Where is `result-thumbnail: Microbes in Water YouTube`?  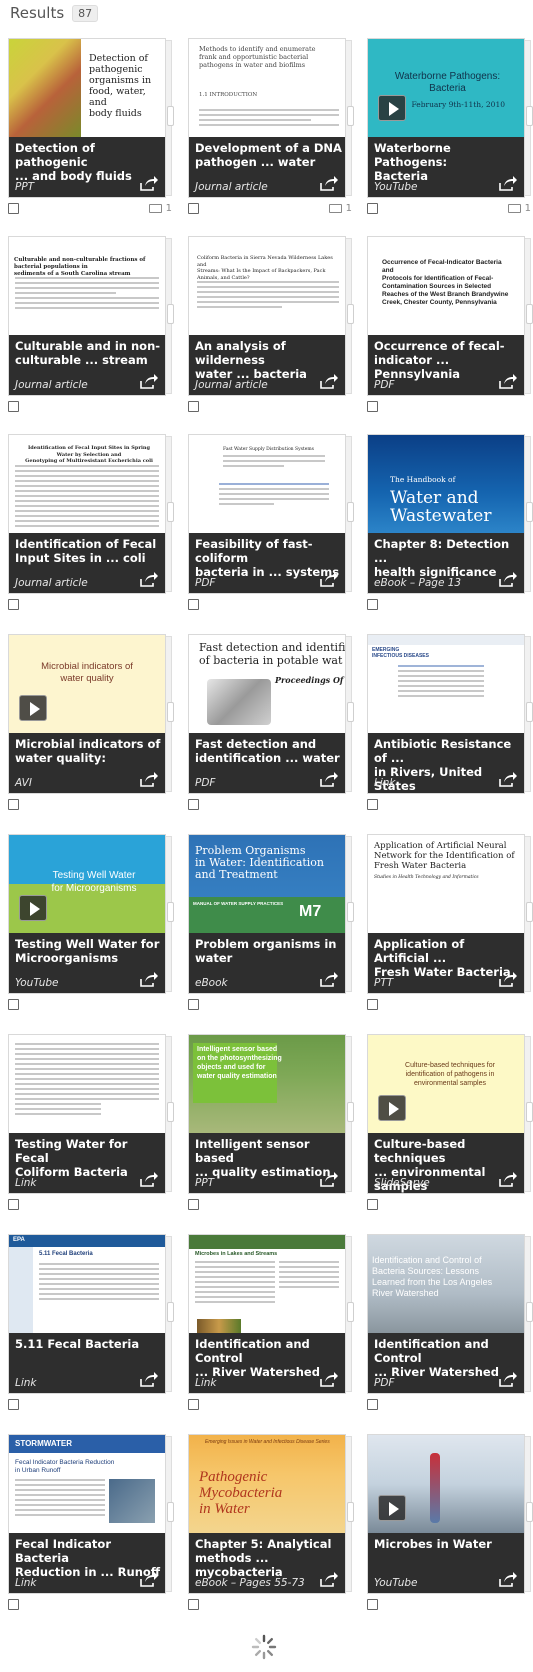
result-thumbnail: Microbes in Water YouTube is located at coordinates (446, 1514).